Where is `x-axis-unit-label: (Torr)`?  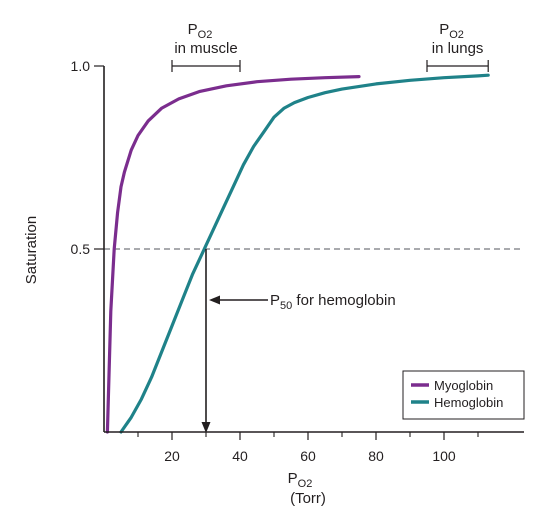 x-axis-unit-label: (Torr) is located at coordinates (308, 498).